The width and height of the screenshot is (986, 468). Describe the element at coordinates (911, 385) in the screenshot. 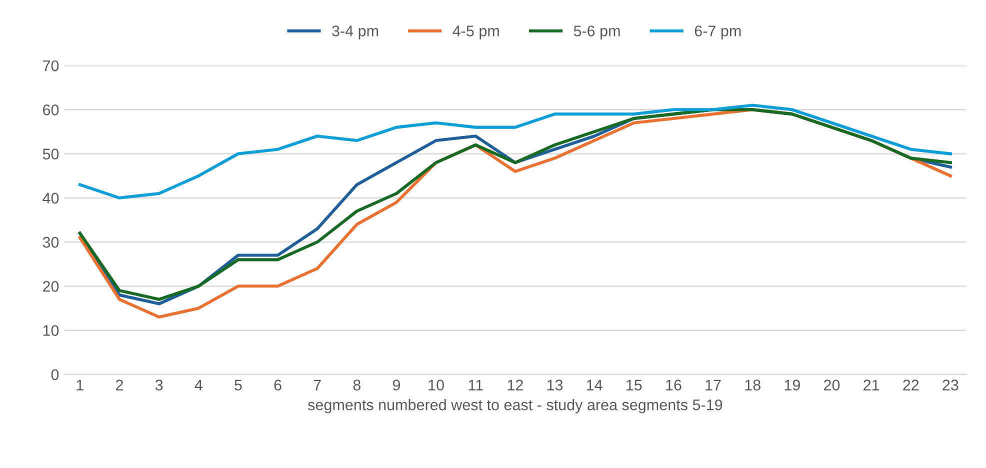

I see `x-tick-label: 22` at that location.